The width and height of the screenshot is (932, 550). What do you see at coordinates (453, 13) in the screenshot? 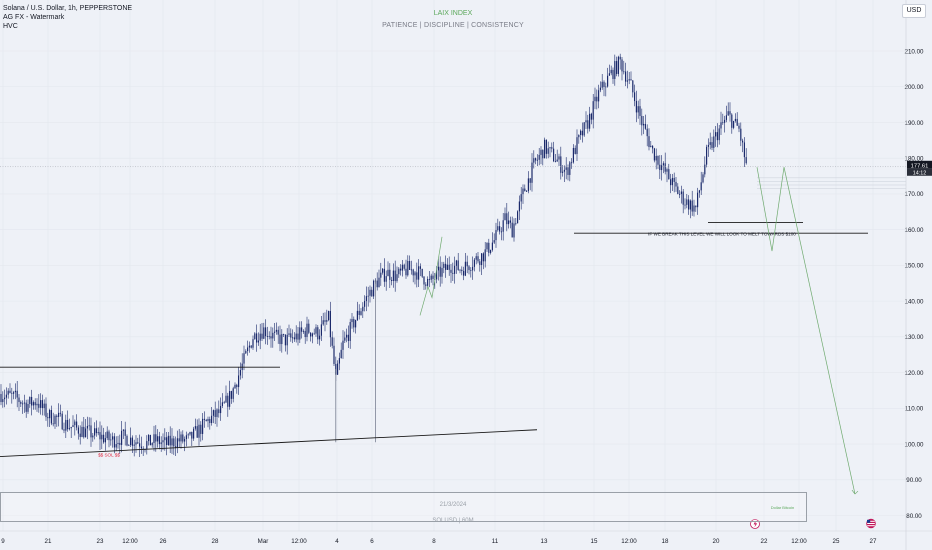
I see `watermark-title: LAIX INDEX` at bounding box center [453, 13].